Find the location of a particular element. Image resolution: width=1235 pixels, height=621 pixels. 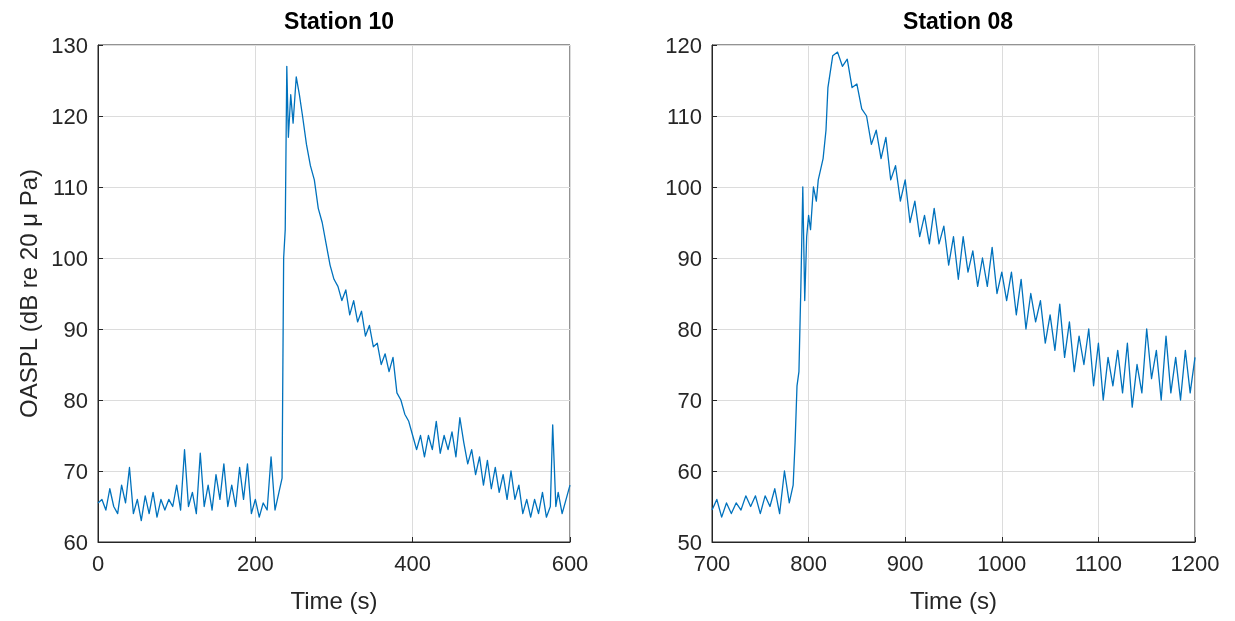

x-tick-label: 800 is located at coordinates (808, 563).